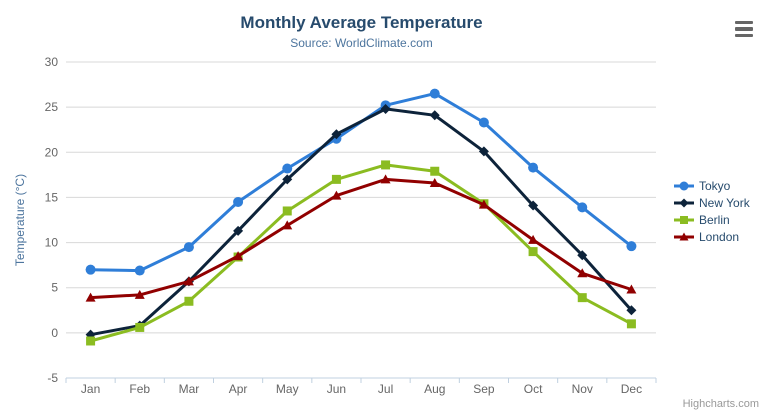 The width and height of the screenshot is (769, 416). Describe the element at coordinates (90, 269) in the screenshot. I see `series-tokyo-point-Jan` at that location.